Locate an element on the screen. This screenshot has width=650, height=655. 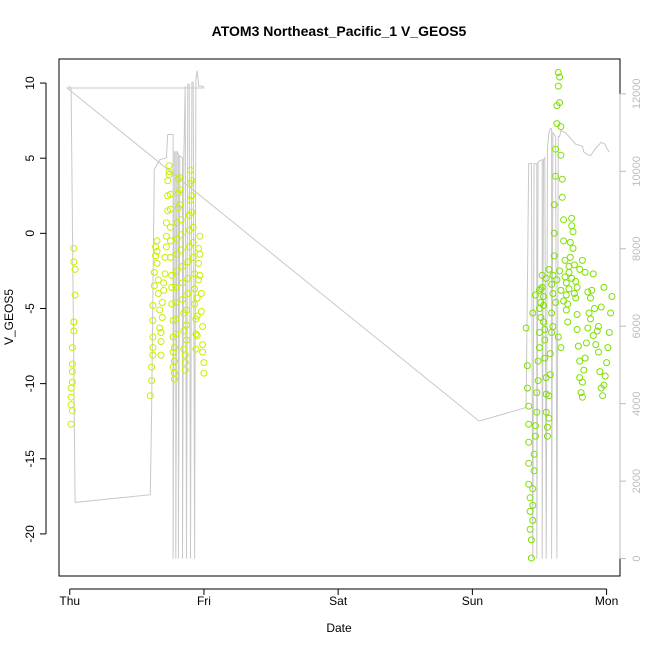
y2-tick-label: 10000 is located at coordinates (637, 171).